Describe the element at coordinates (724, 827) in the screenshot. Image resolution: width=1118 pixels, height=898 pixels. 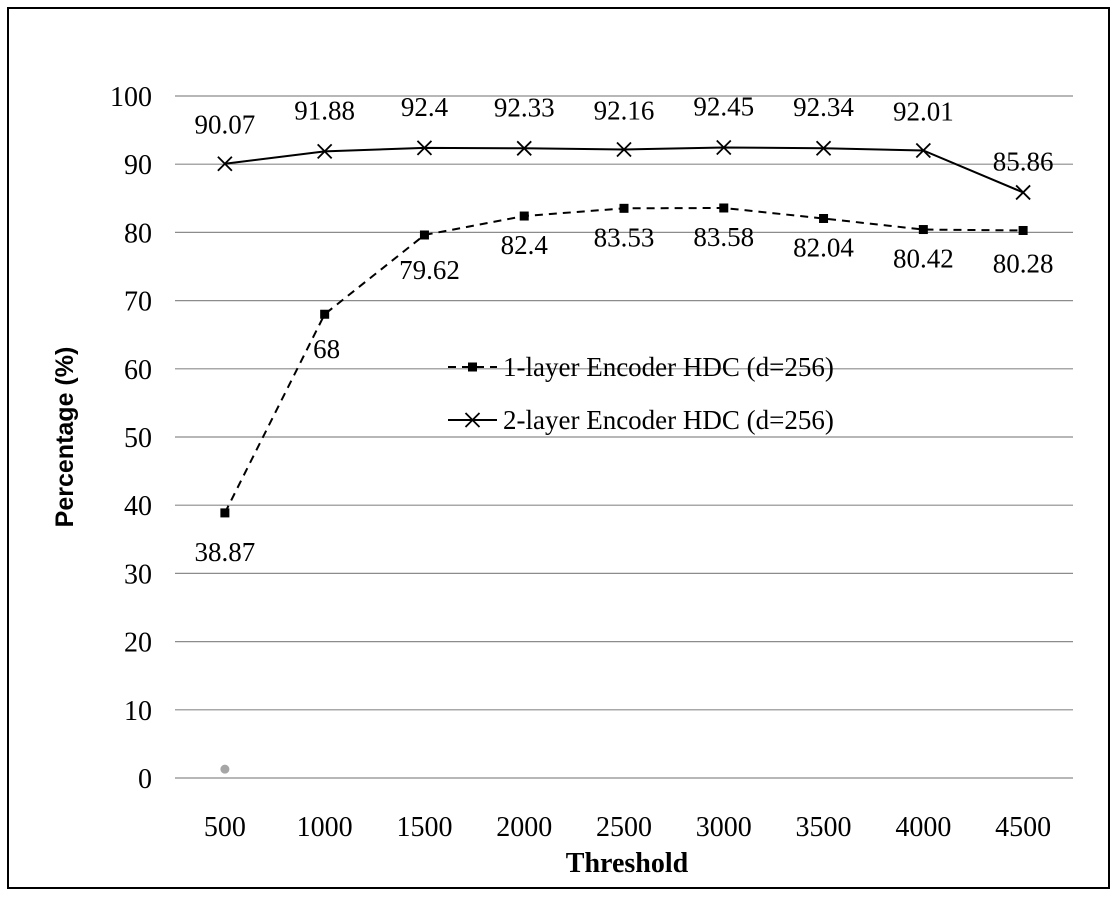
I see `x-tick-label: 3000` at that location.